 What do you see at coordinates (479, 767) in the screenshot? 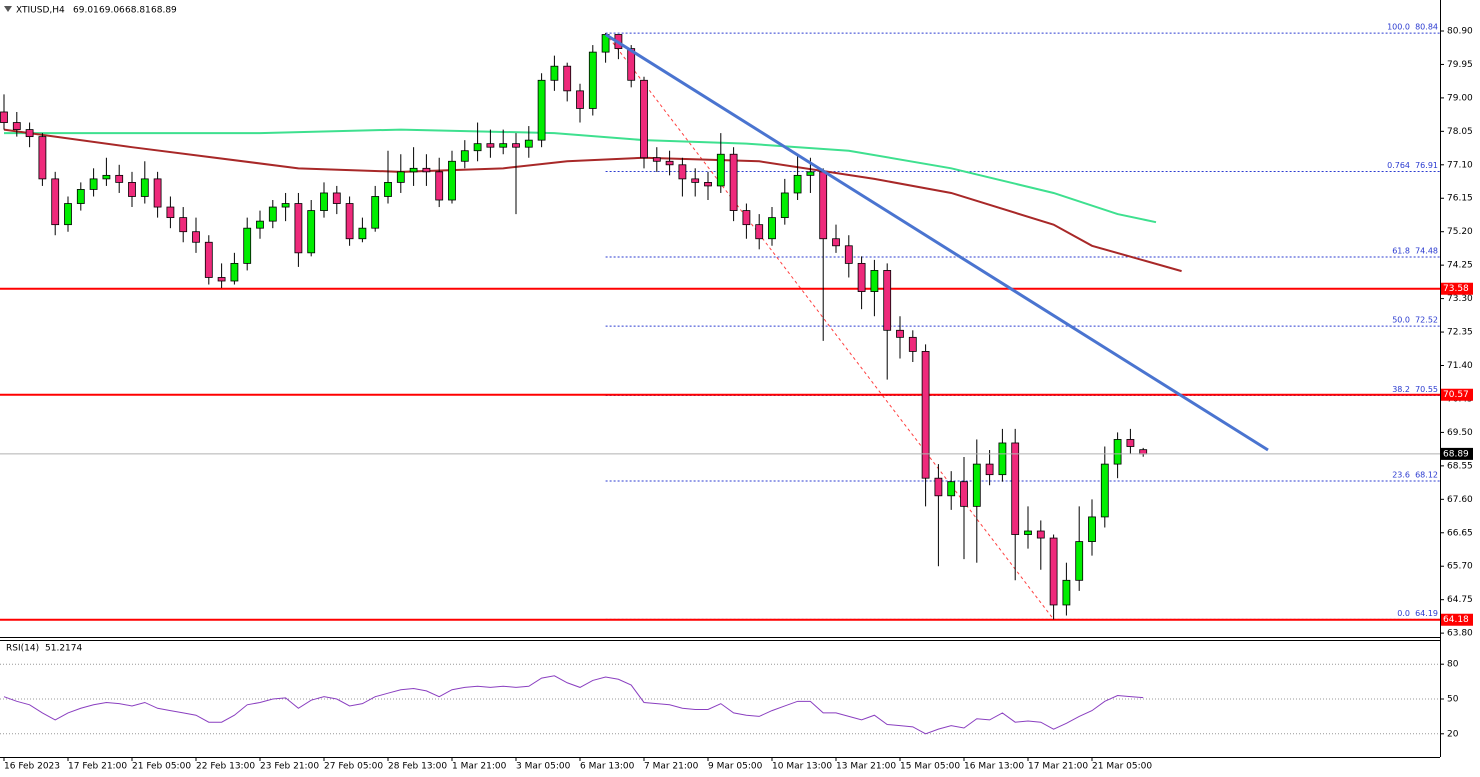
I see `x-tick-label: 1 Mar 21:00` at bounding box center [479, 767].